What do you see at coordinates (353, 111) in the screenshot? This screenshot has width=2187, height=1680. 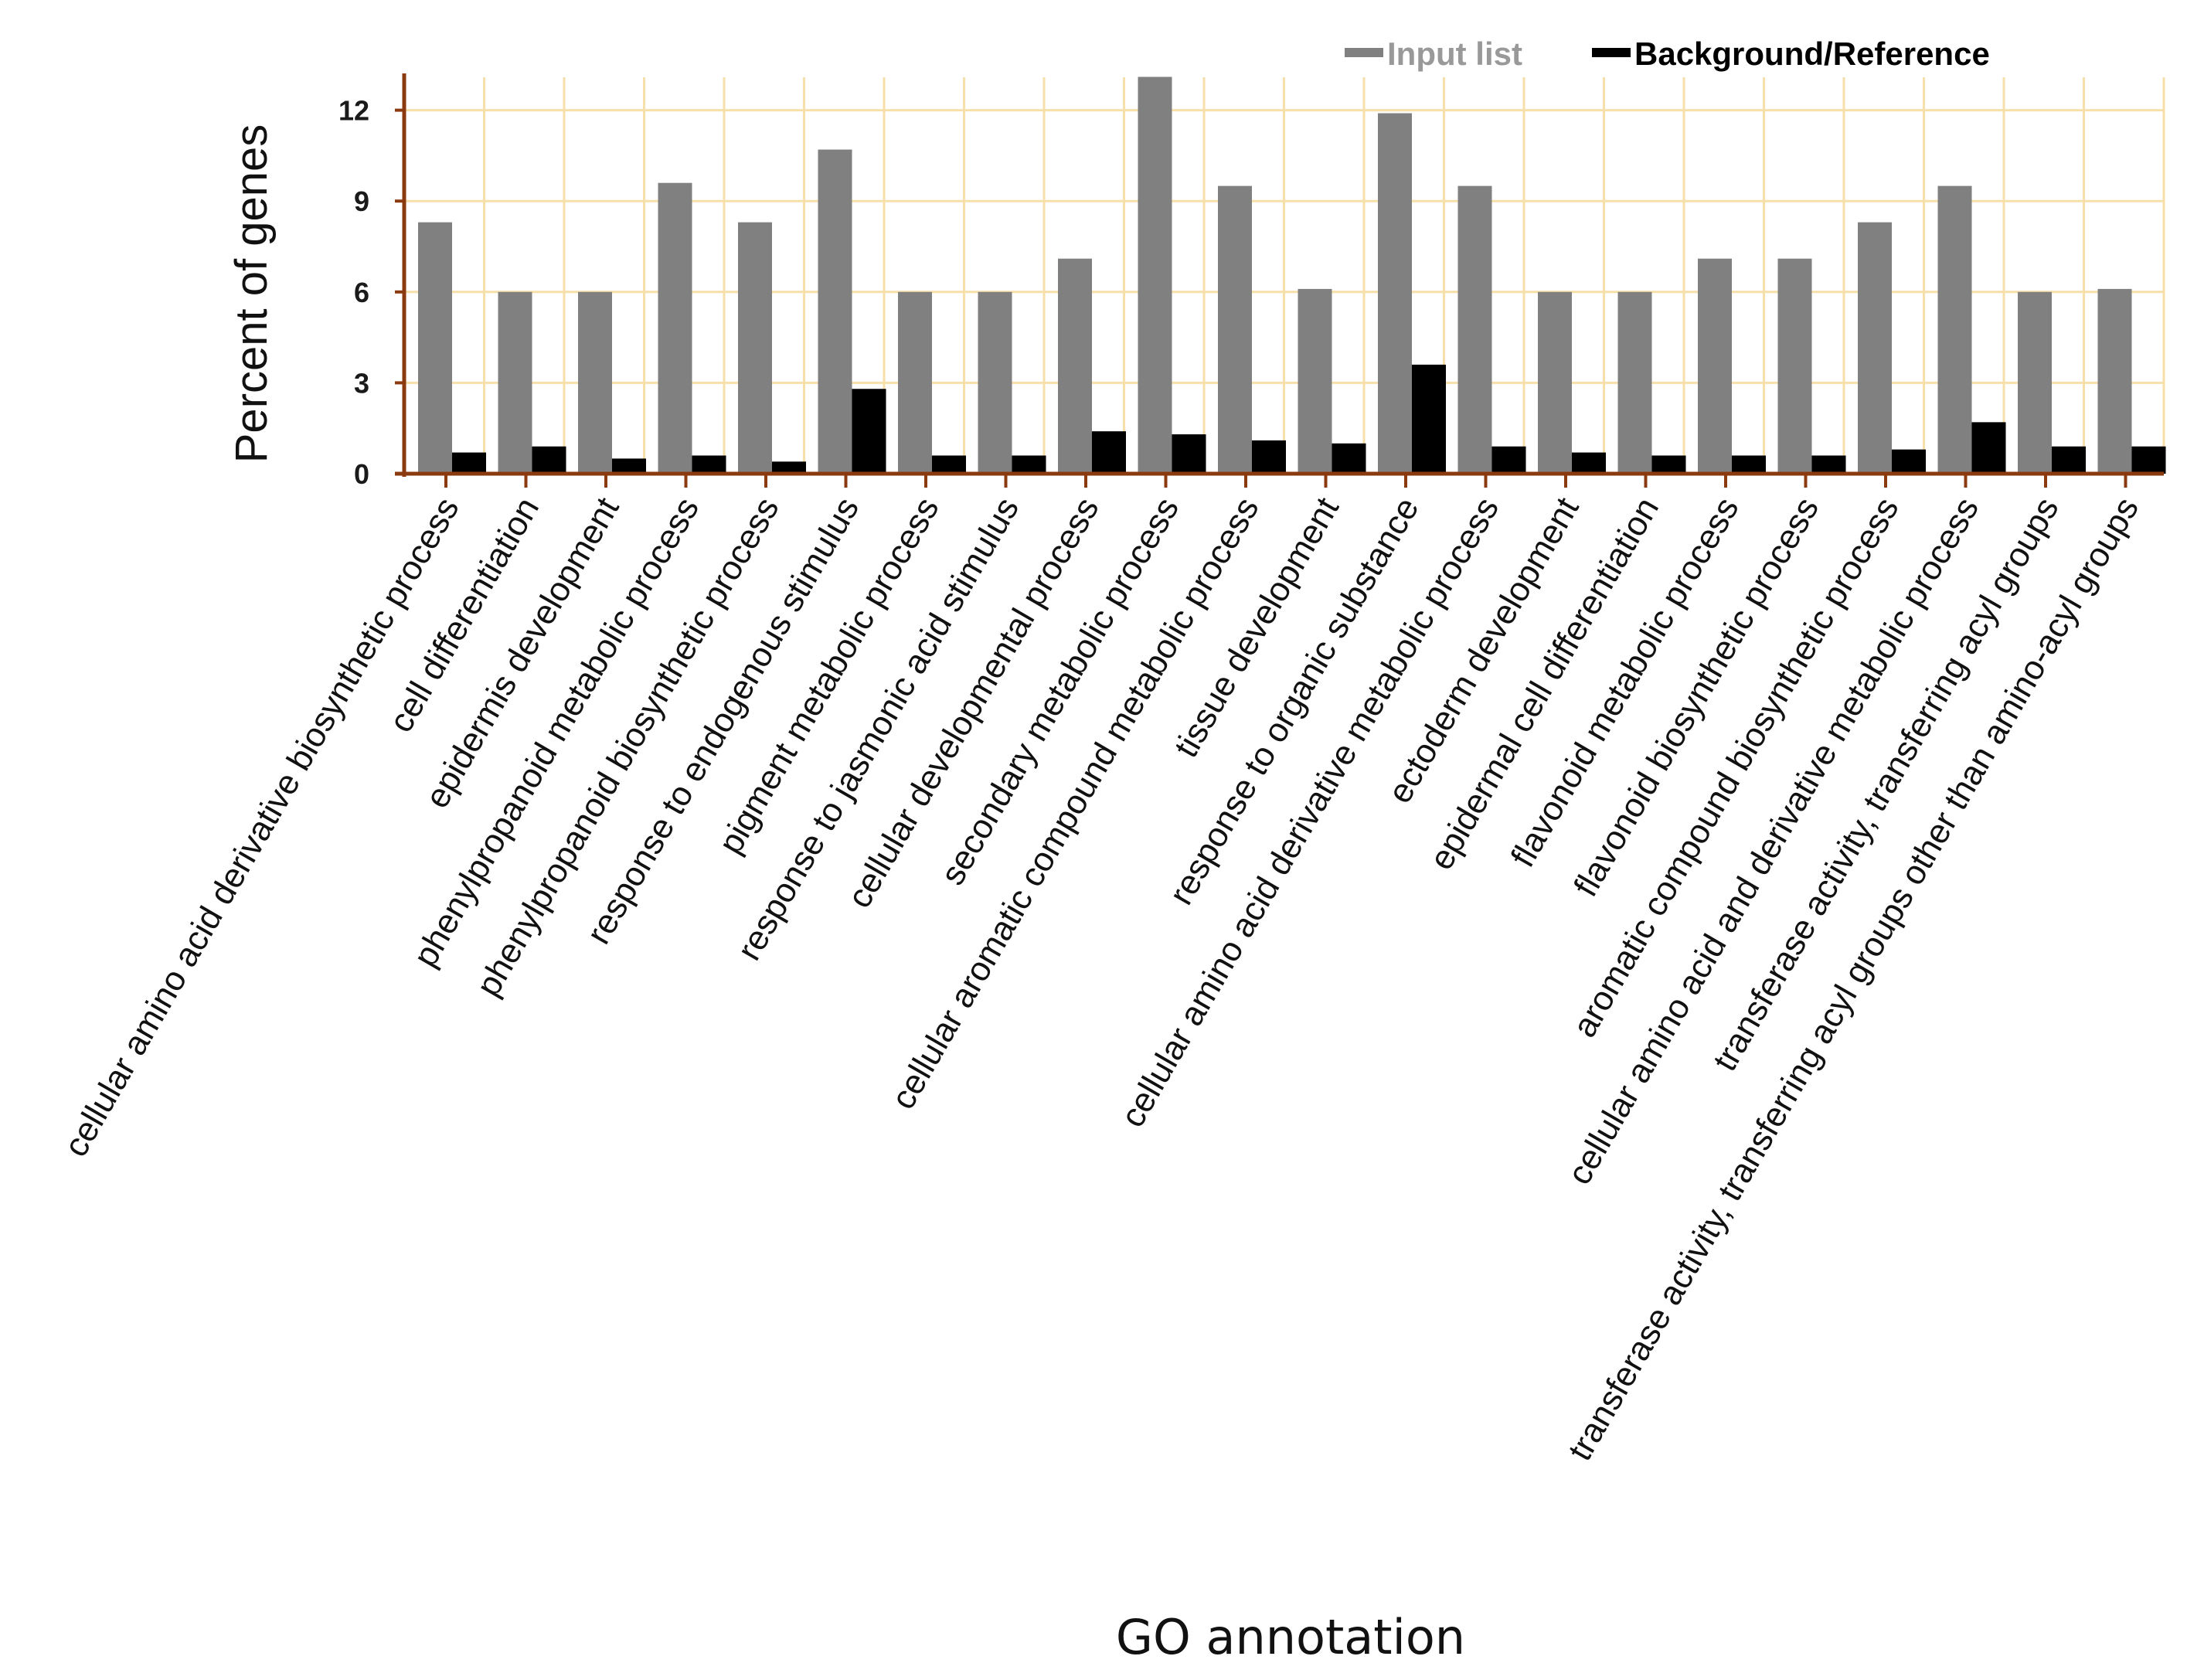 I see `y-tick-label: 12` at bounding box center [353, 111].